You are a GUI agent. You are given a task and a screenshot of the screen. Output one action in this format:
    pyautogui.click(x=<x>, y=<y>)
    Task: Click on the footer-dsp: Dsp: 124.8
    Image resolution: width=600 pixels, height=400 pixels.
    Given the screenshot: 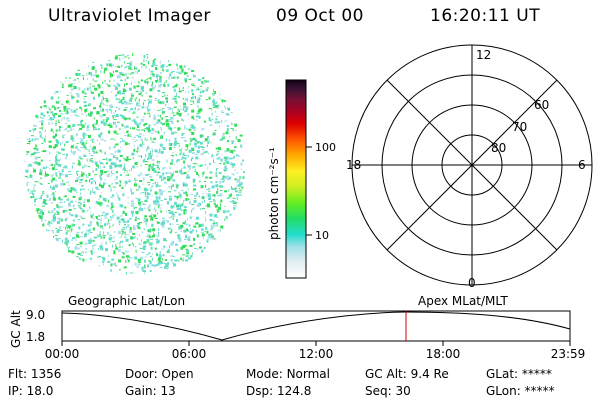 What is the action you would take?
    pyautogui.click(x=279, y=391)
    